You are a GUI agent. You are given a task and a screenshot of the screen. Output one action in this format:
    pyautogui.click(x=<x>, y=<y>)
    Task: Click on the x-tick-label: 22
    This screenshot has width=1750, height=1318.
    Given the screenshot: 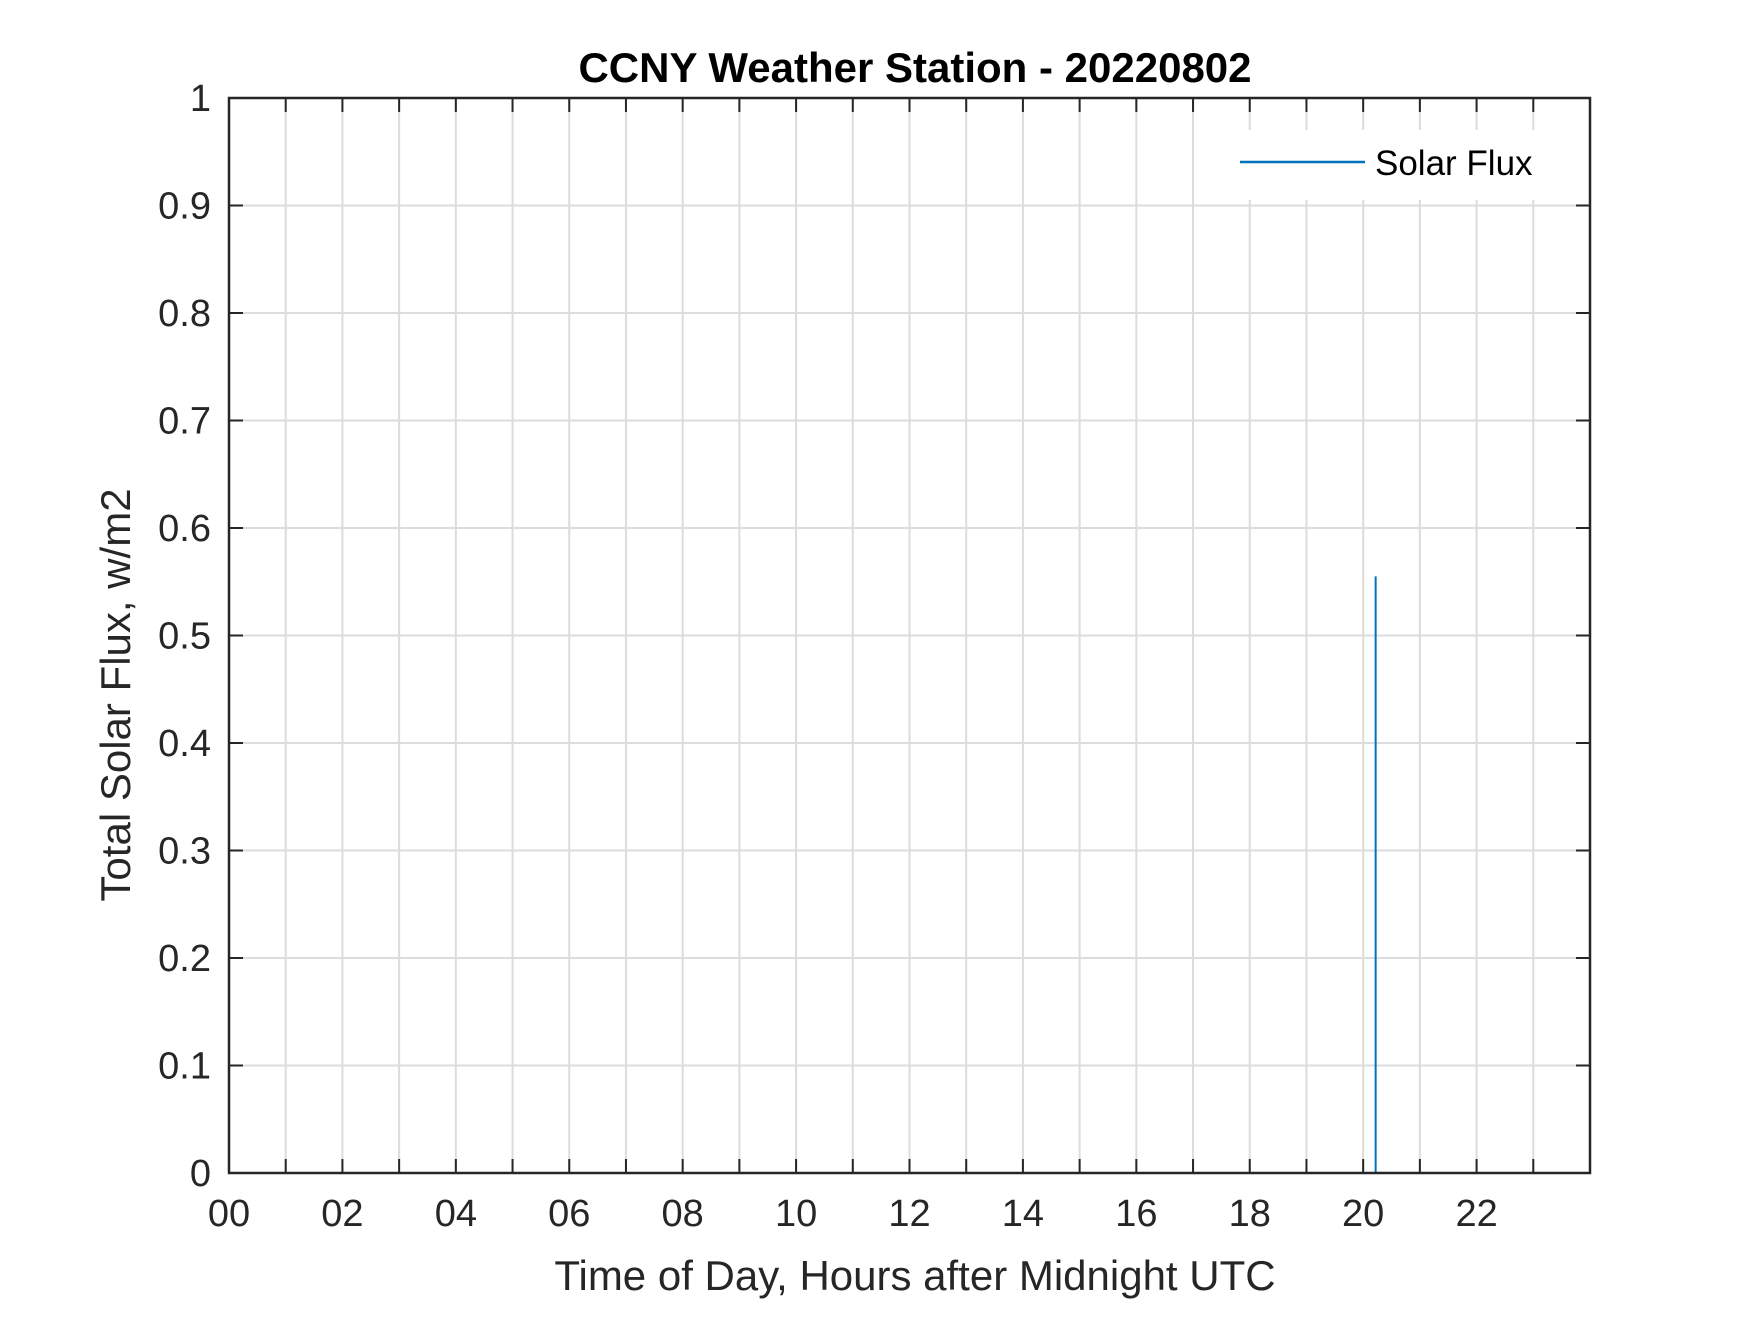 What is the action you would take?
    pyautogui.click(x=1476, y=1214)
    